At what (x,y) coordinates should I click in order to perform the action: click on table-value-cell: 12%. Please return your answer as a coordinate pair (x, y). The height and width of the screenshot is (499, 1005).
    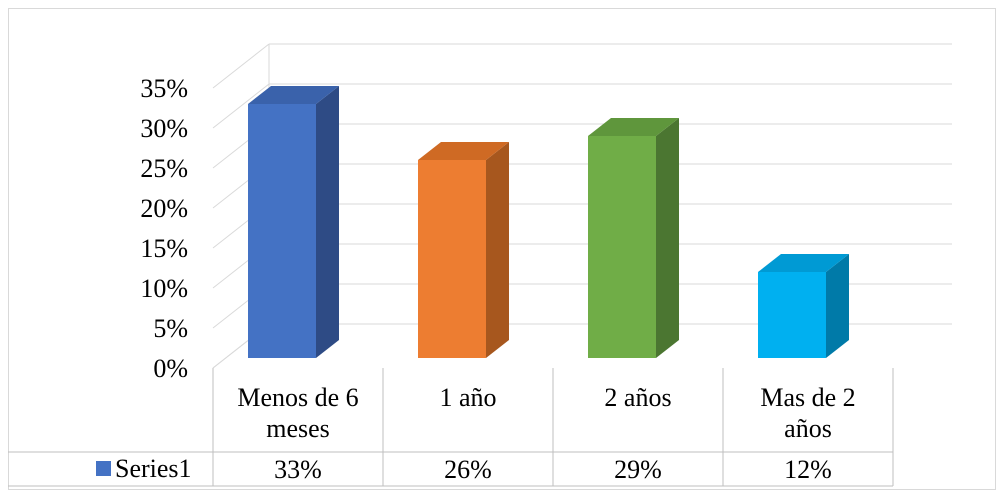
    Looking at the image, I should click on (808, 469).